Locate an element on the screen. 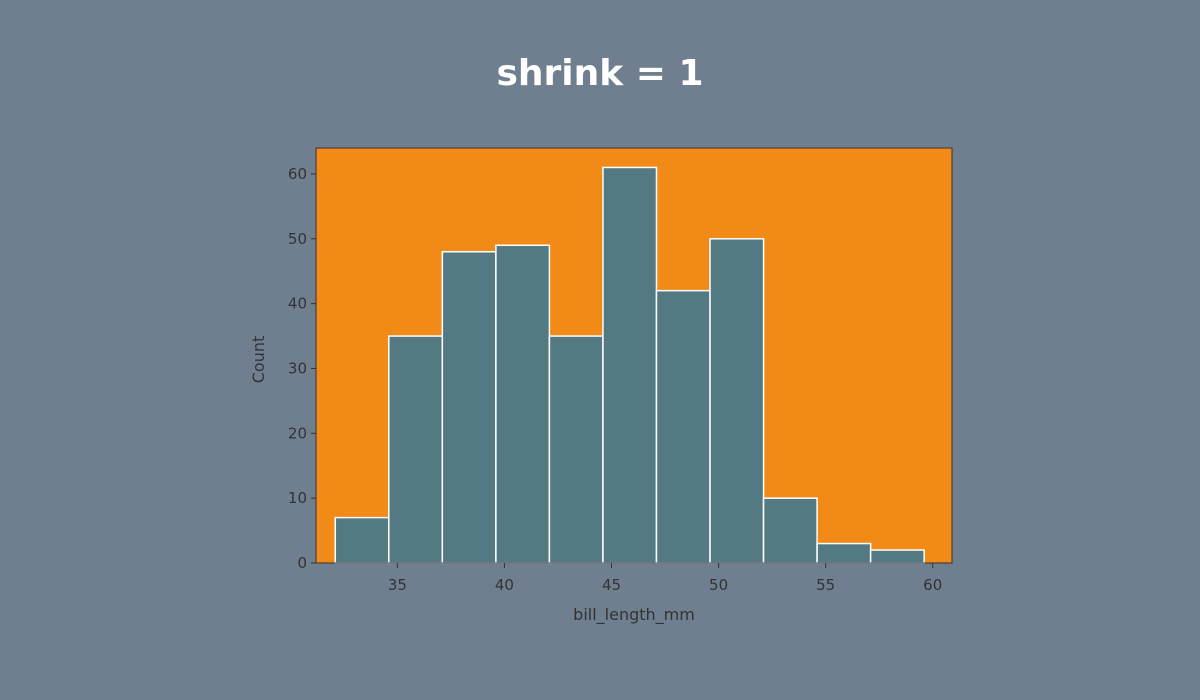 Image resolution: width=1200 pixels, height=700 pixels. y-tick-label: 30 is located at coordinates (297, 368).